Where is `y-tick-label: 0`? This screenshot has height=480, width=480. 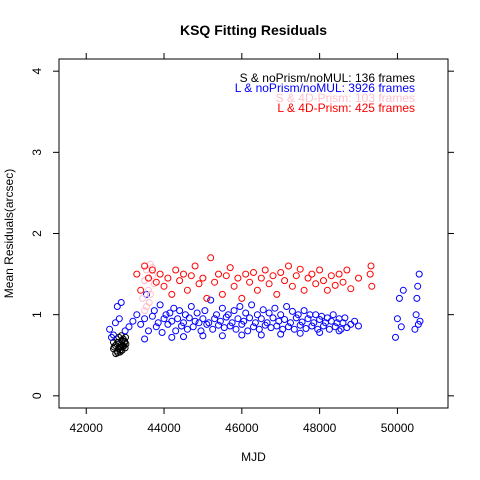
y-tick-label: 0 is located at coordinates (37, 395).